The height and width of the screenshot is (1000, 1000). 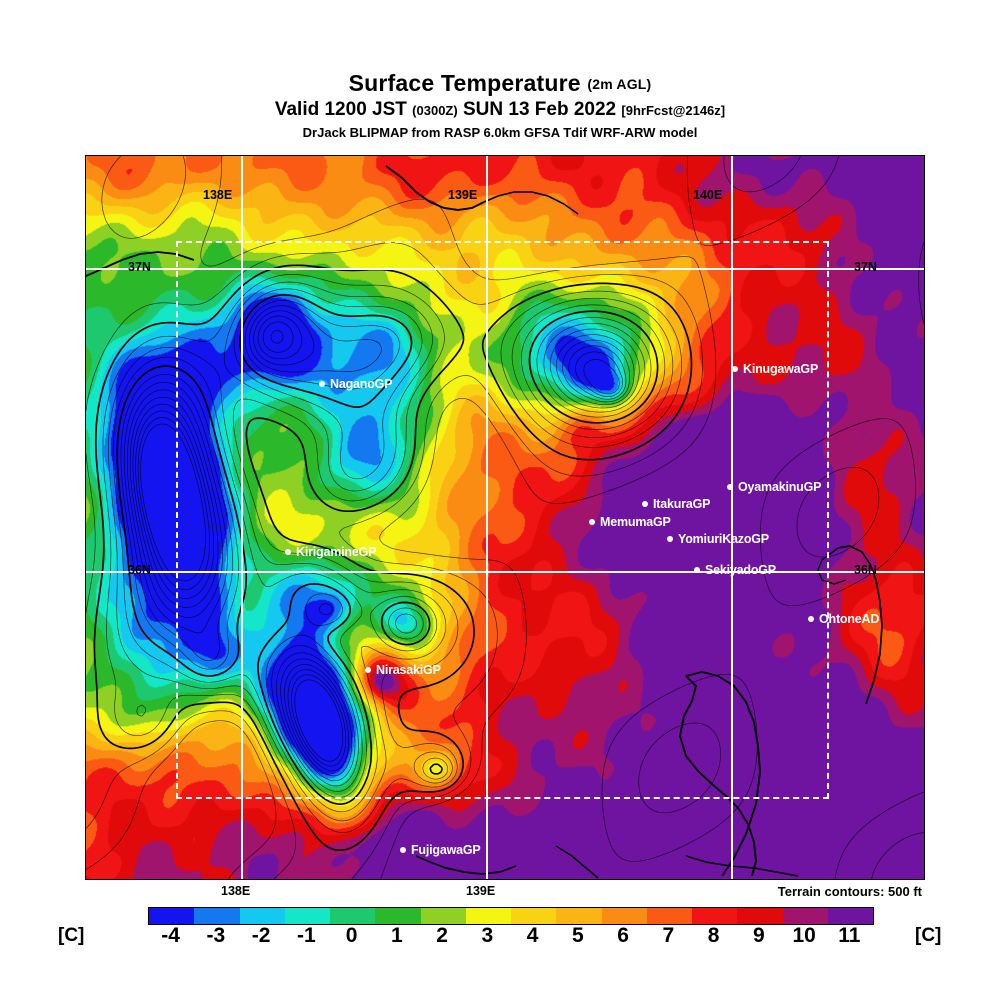 I want to click on station-label: KirigamineGP, so click(x=336, y=552).